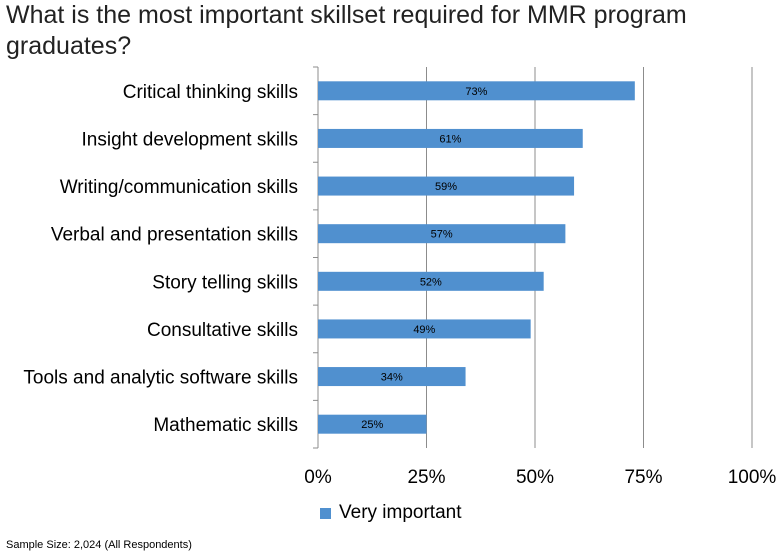 This screenshot has height=556, width=781. Describe the element at coordinates (426, 477) in the screenshot. I see `x-tick-label: 25%` at that location.